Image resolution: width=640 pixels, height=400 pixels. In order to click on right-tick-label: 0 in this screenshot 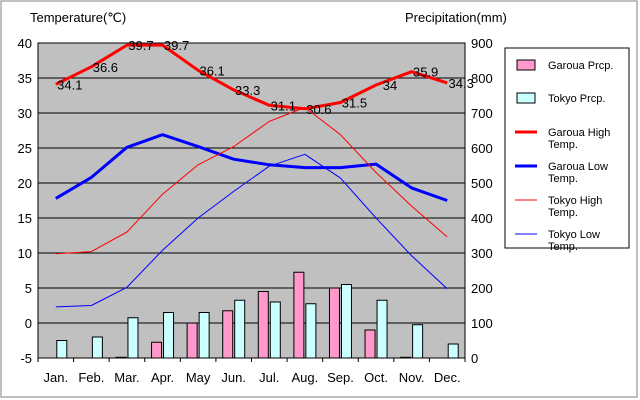, I will do `click(474, 358)`.